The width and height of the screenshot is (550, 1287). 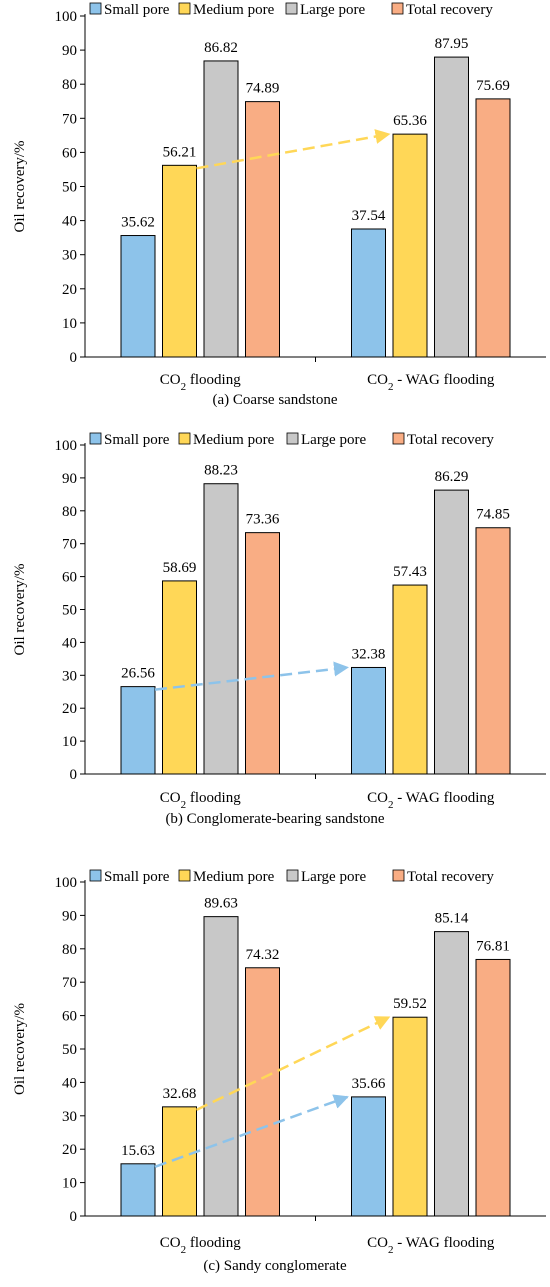 I want to click on data-label: 89.63, so click(x=221, y=904).